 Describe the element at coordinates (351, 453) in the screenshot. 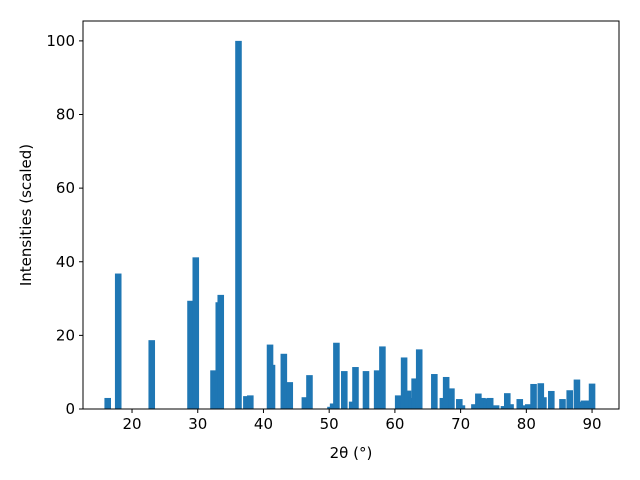

I see `x-axis-label: 2θ (°)` at that location.